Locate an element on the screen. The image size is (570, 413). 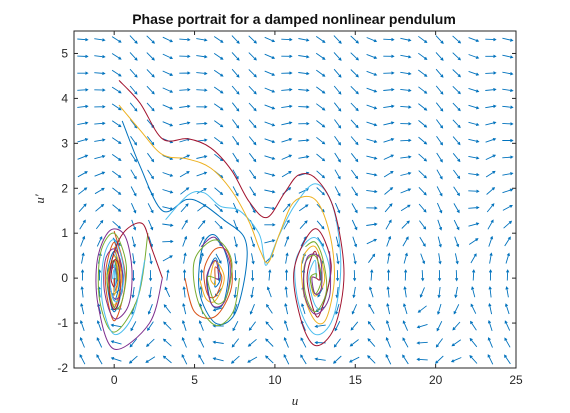
y-tick-label: 2 is located at coordinates (64, 188).